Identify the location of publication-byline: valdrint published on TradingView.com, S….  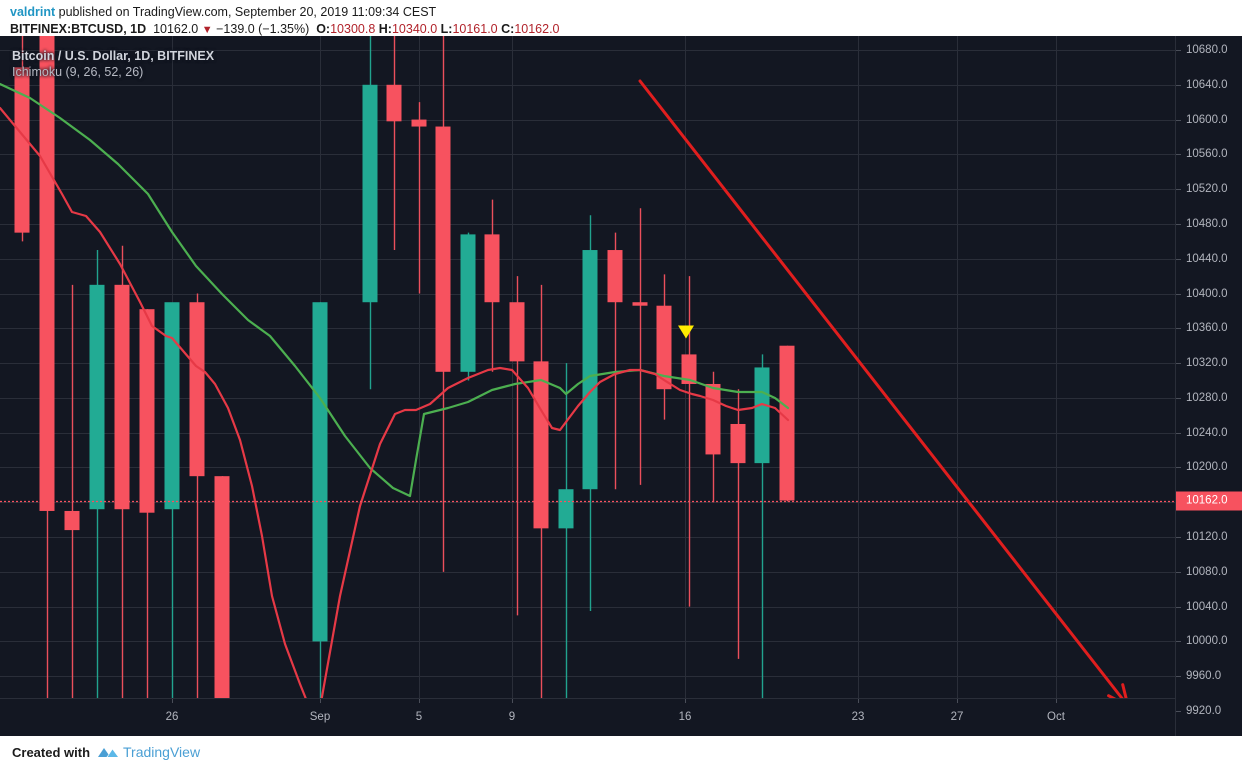
(626, 12).